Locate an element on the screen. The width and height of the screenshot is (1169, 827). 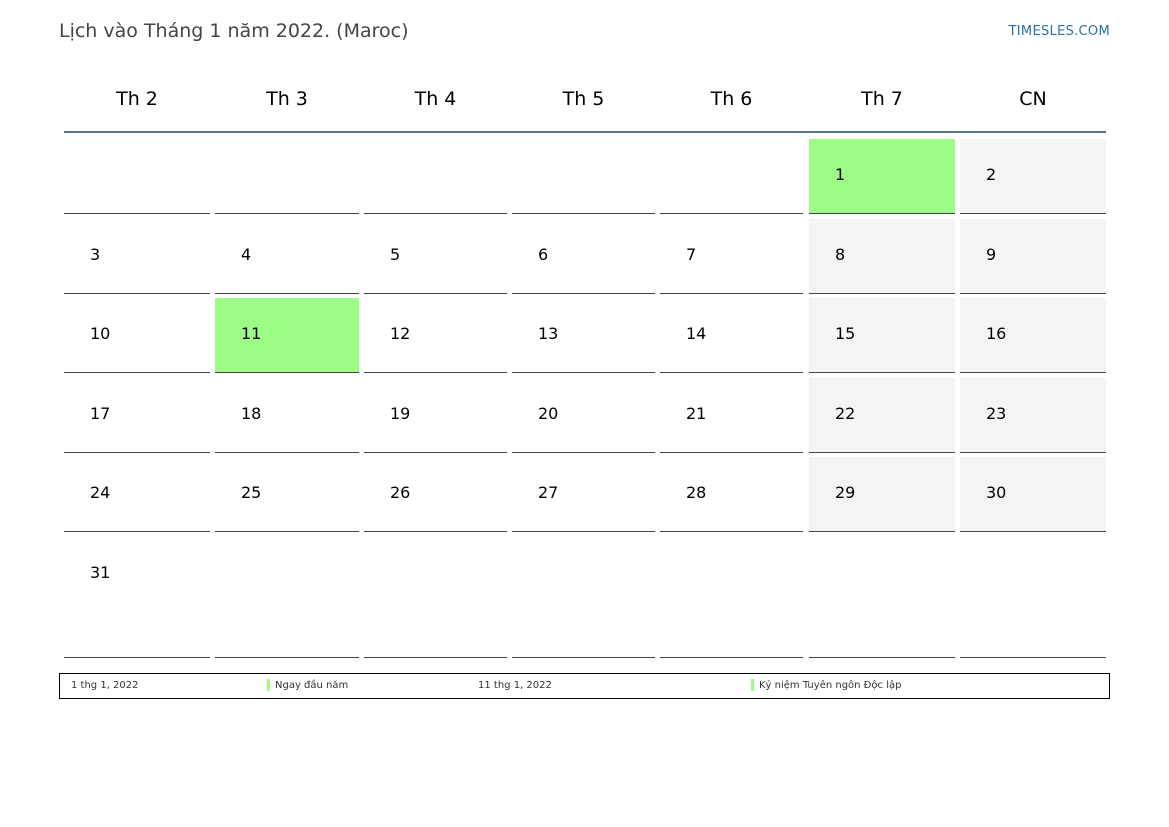
day-cell: 9 is located at coordinates (1033, 256).